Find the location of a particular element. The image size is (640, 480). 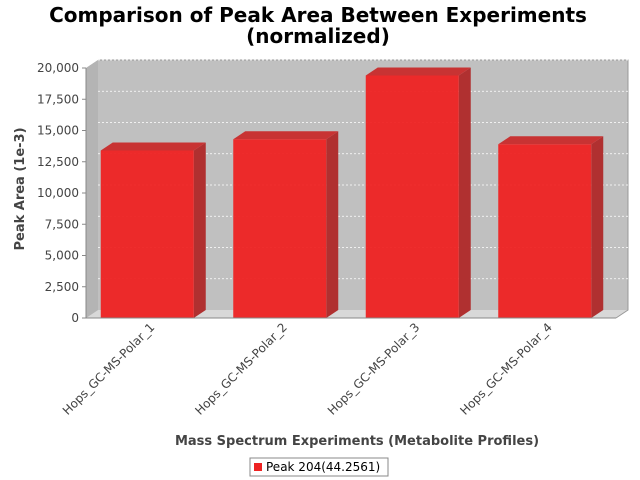

y-tick-label: 17,500 is located at coordinates (58, 99).